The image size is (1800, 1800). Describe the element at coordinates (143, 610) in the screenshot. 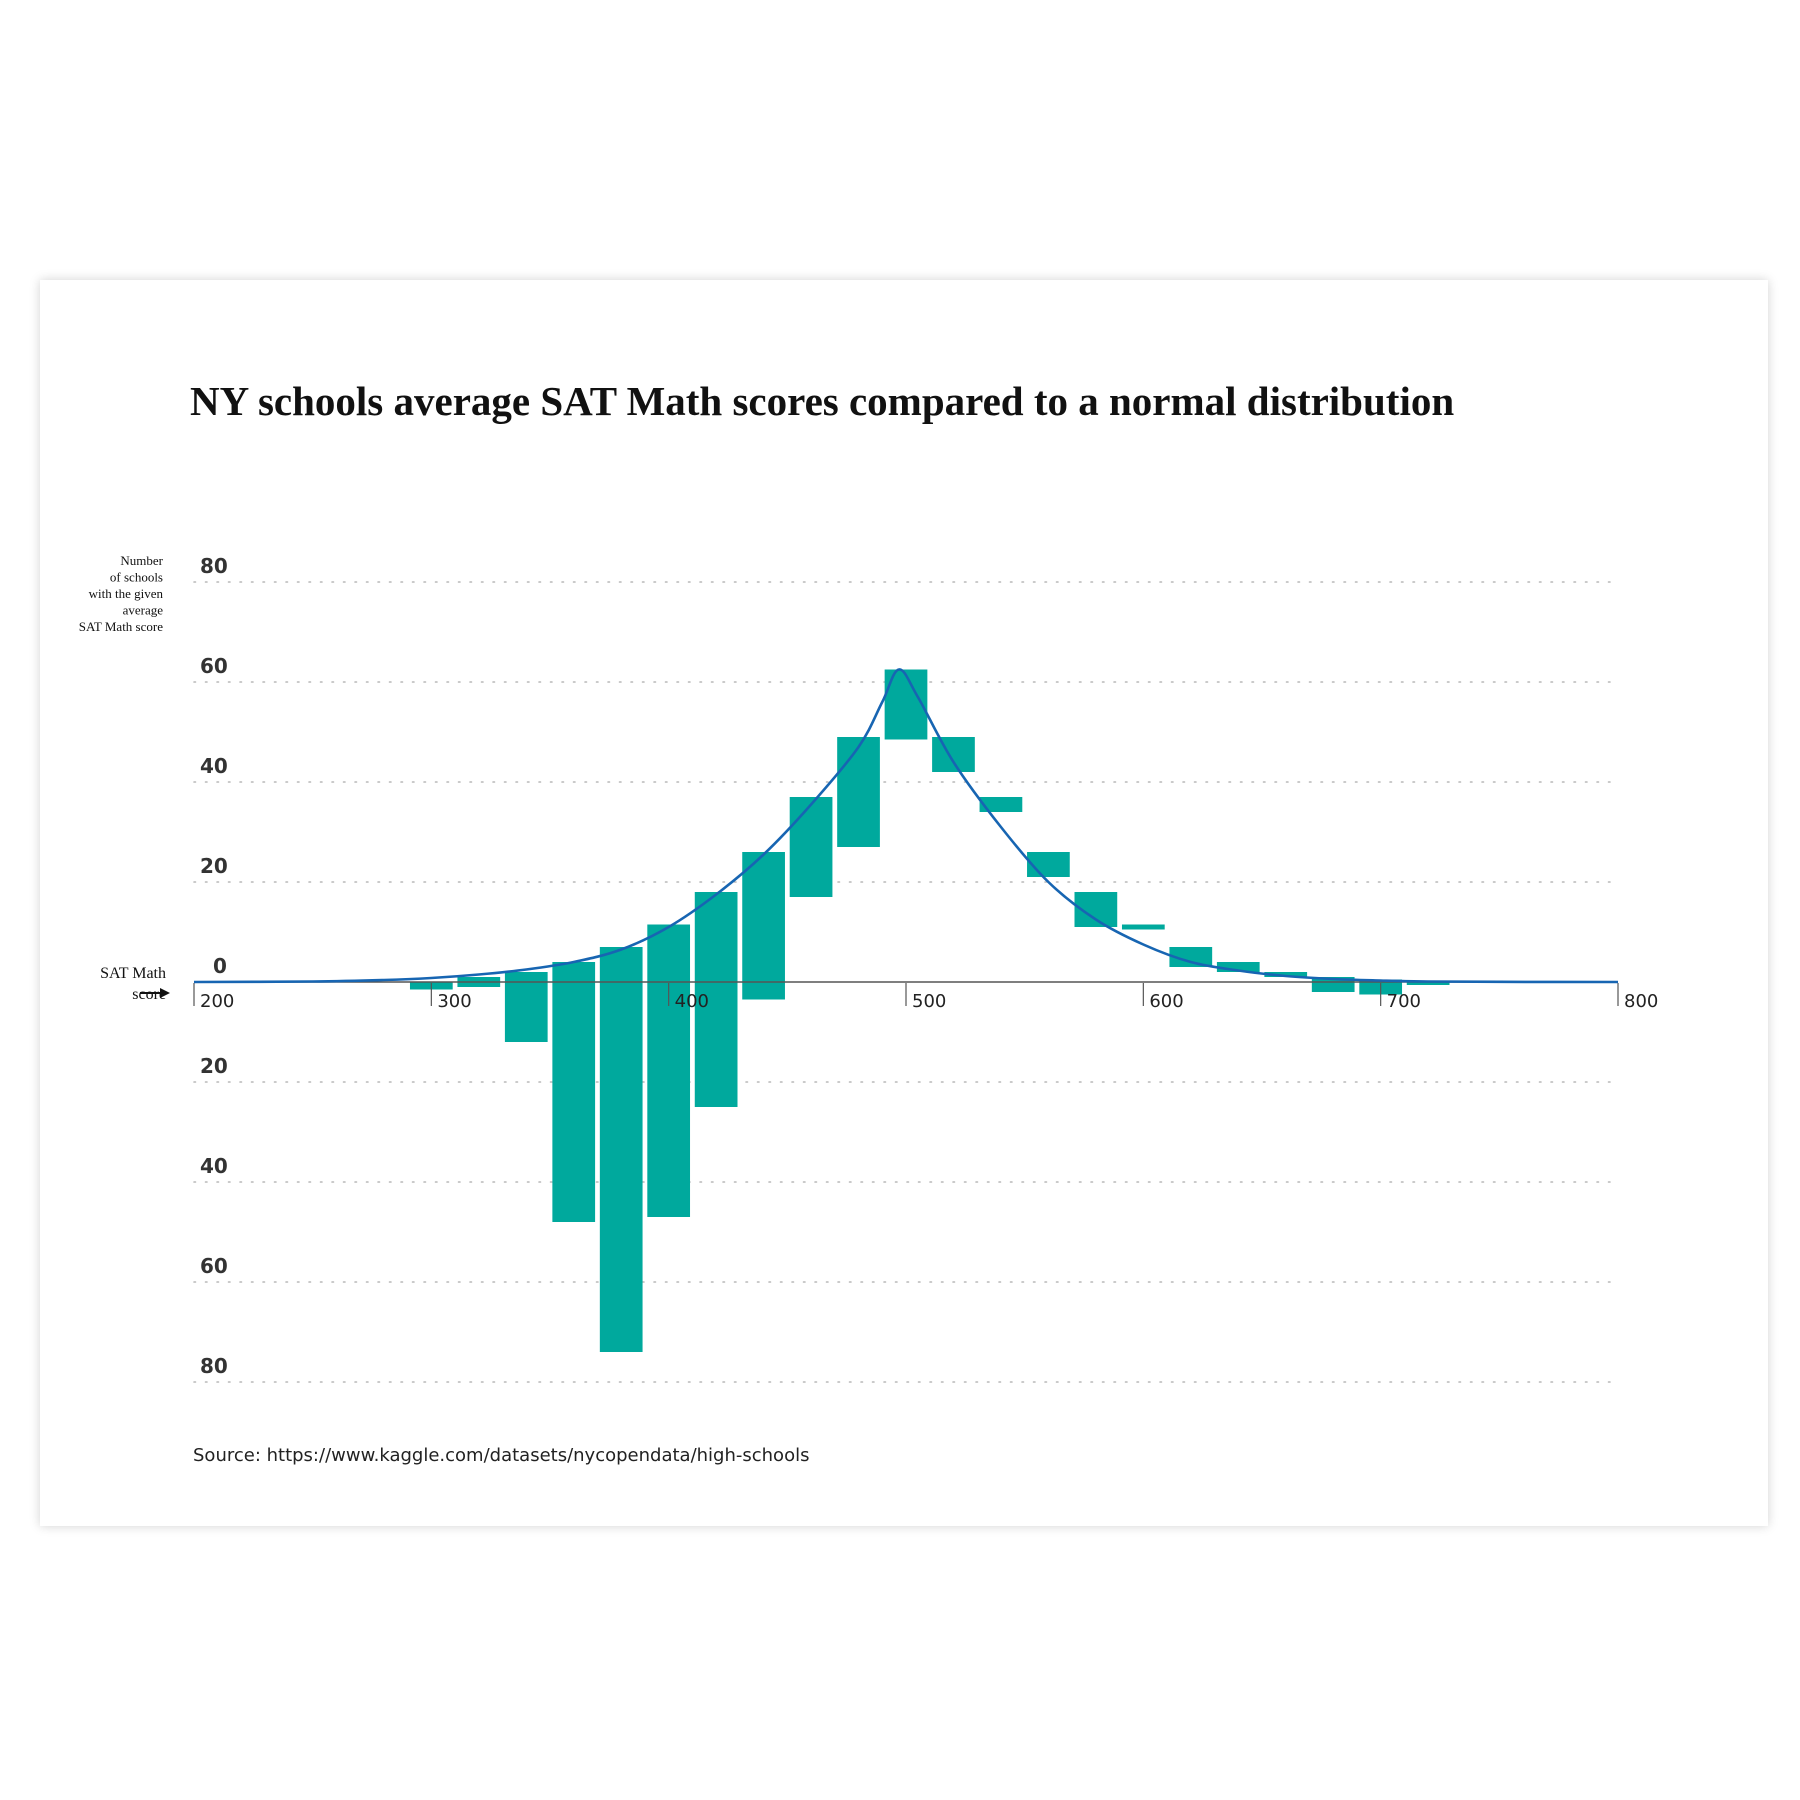

I see `y-axis-label-line: average` at that location.